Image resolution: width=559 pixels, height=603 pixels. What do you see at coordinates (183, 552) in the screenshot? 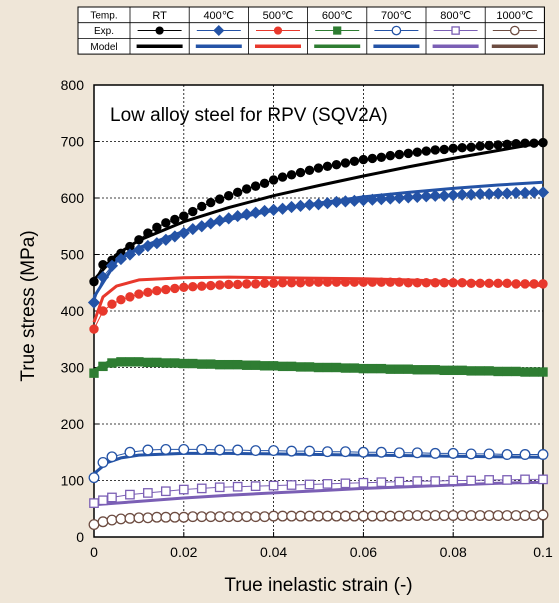
I see `x-tick-label: 0.02` at bounding box center [183, 552].